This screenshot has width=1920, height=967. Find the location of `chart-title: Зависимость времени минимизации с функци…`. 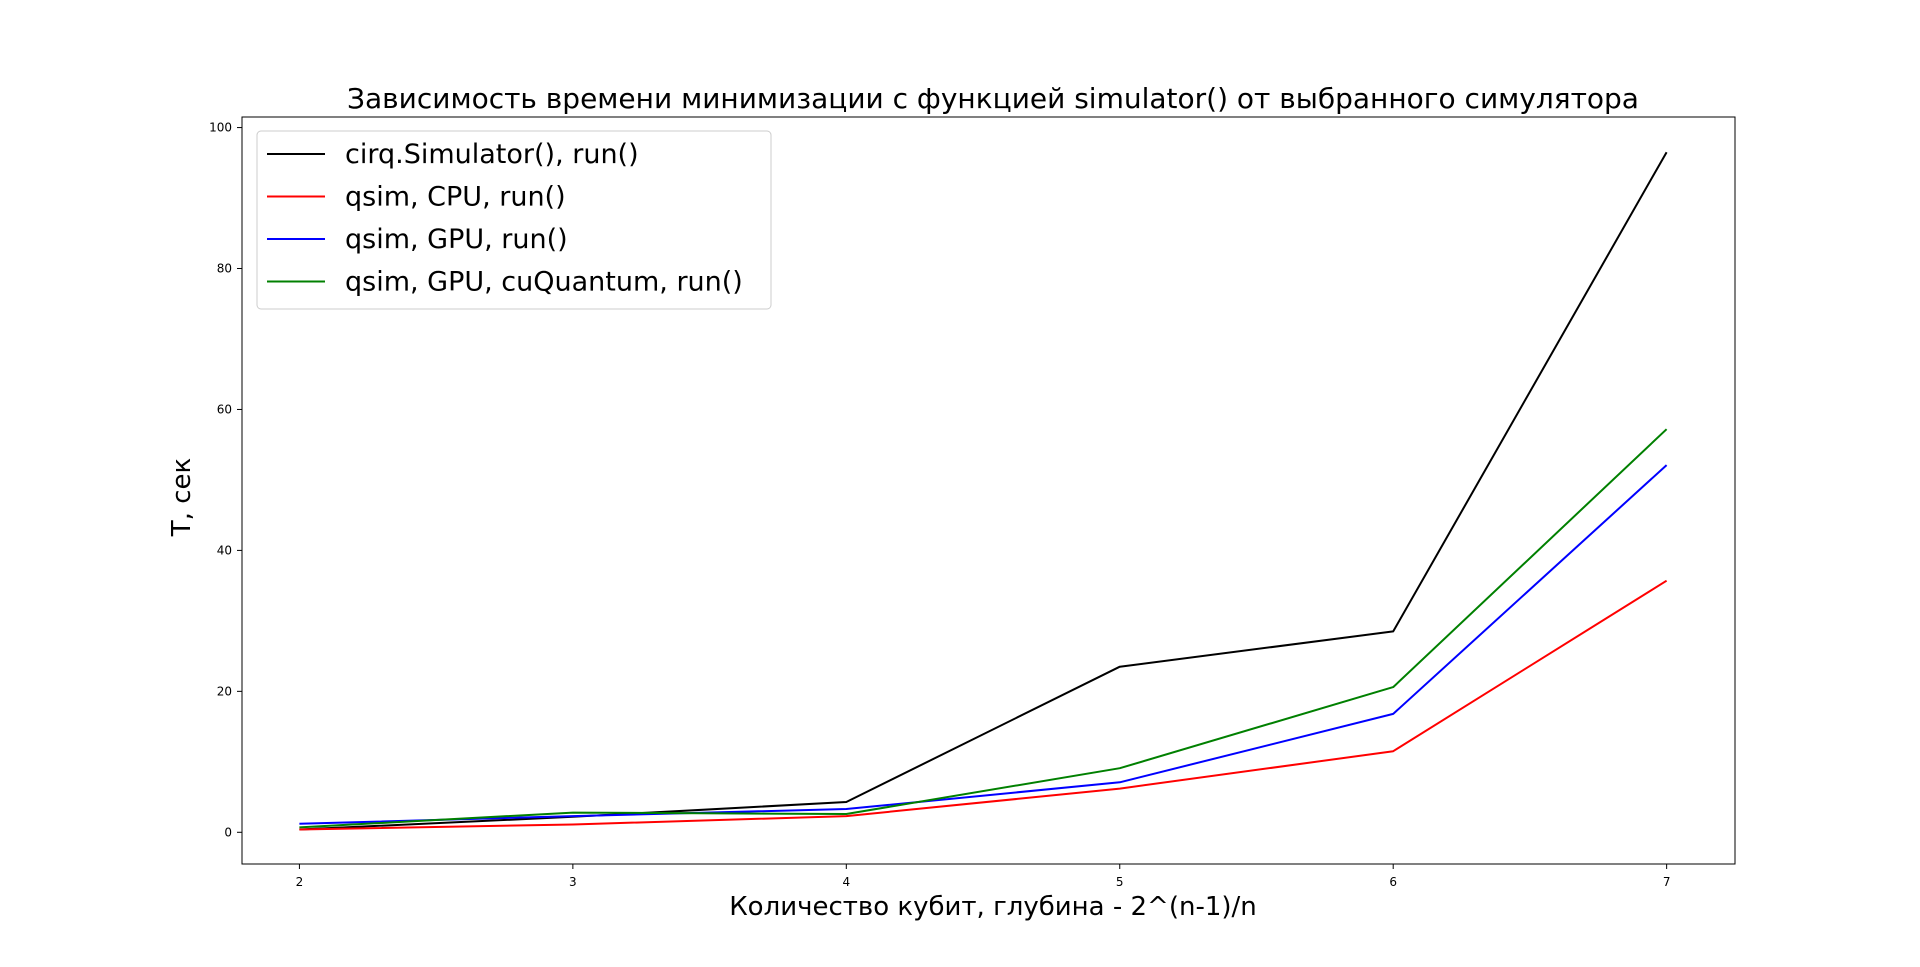

chart-title: Зависимость времени минимизации с функци… is located at coordinates (993, 98).